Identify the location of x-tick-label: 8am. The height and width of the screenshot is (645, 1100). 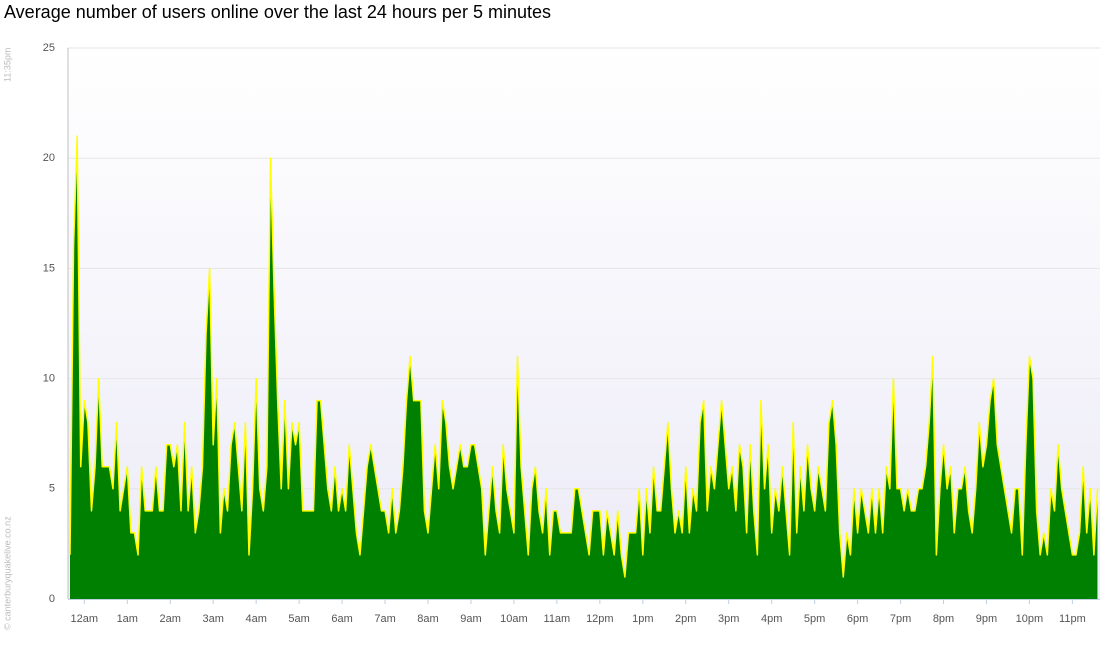
(427, 619).